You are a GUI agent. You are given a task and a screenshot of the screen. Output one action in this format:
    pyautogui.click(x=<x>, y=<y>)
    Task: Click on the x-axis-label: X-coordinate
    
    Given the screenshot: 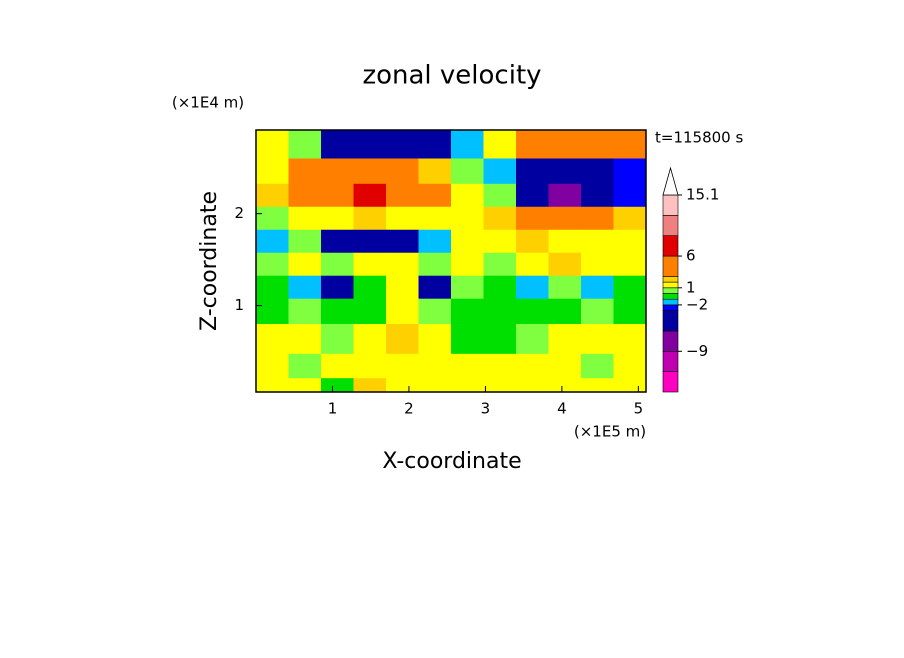 What is the action you would take?
    pyautogui.click(x=451, y=461)
    